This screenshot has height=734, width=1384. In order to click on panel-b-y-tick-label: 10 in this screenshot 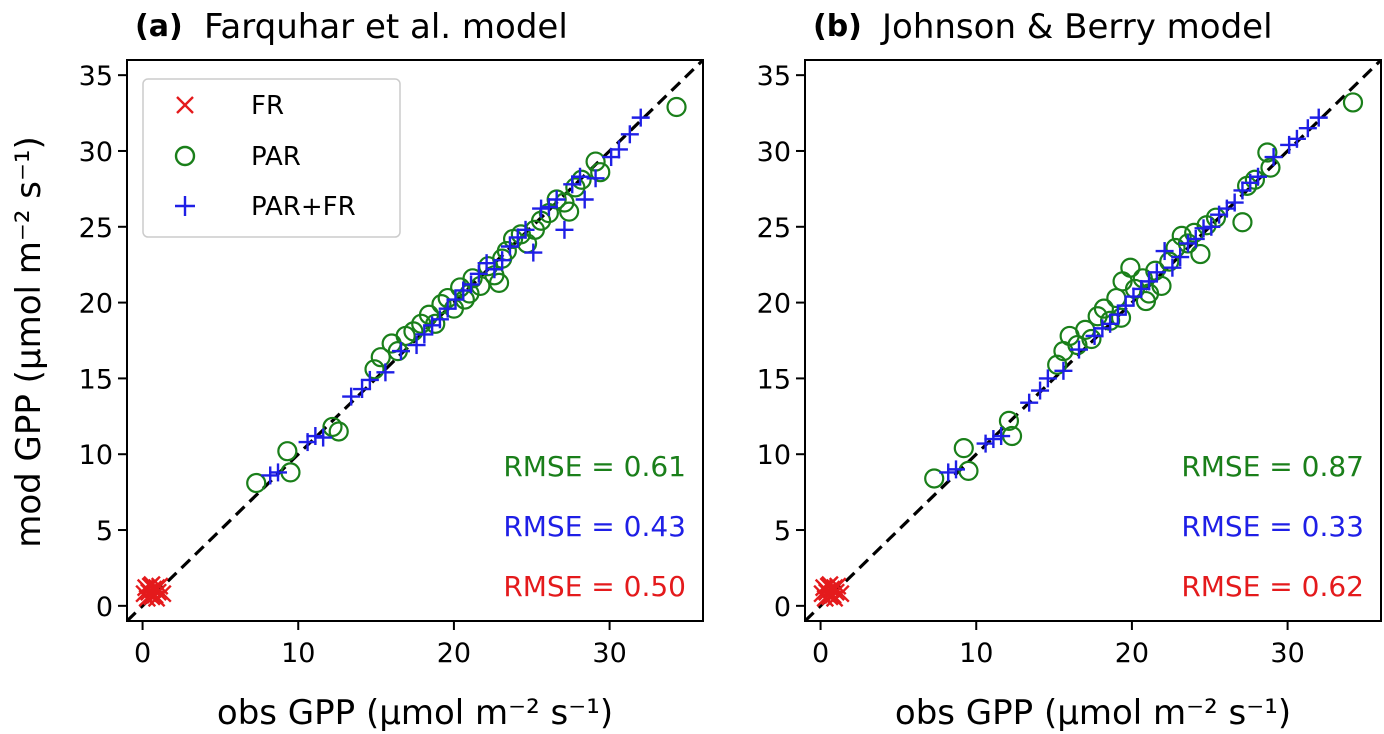, I will do `click(774, 455)`.